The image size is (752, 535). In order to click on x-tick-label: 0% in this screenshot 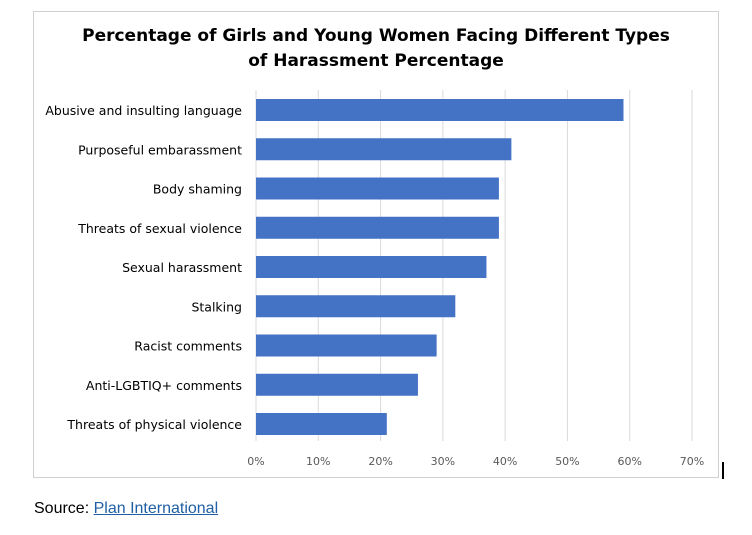, I will do `click(255, 461)`.